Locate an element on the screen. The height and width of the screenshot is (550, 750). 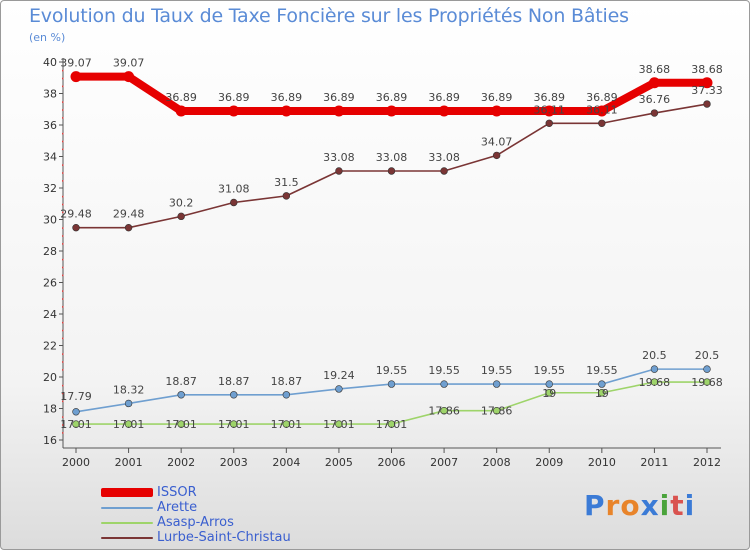
x-tick-label: 2009 is located at coordinates (549, 462).